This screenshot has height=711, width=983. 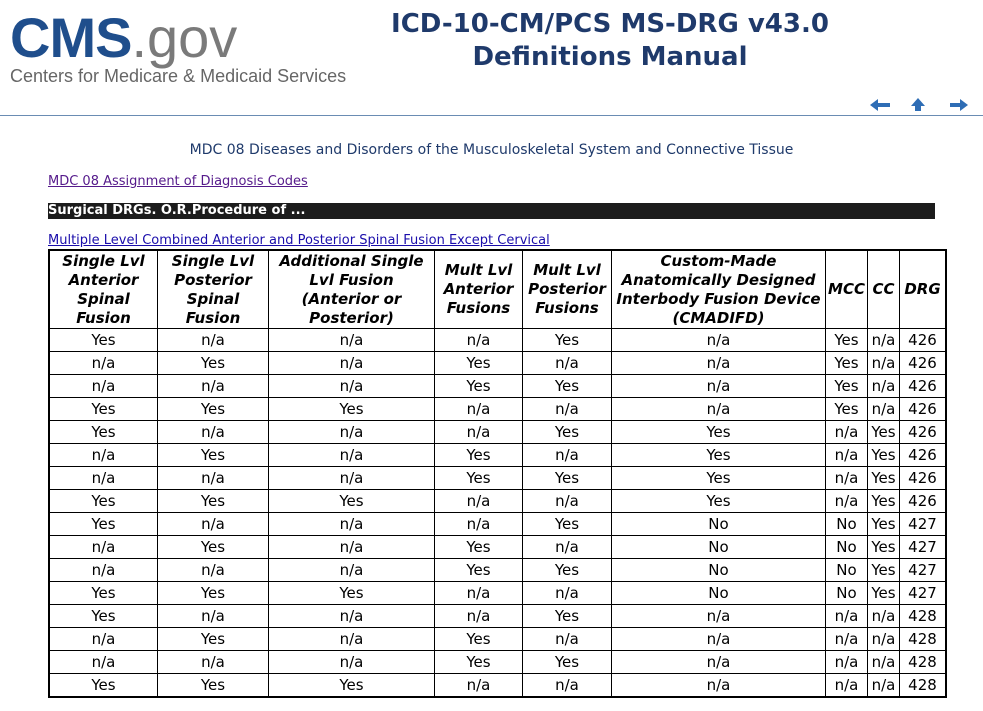 I want to click on column-header: CC, so click(x=883, y=289).